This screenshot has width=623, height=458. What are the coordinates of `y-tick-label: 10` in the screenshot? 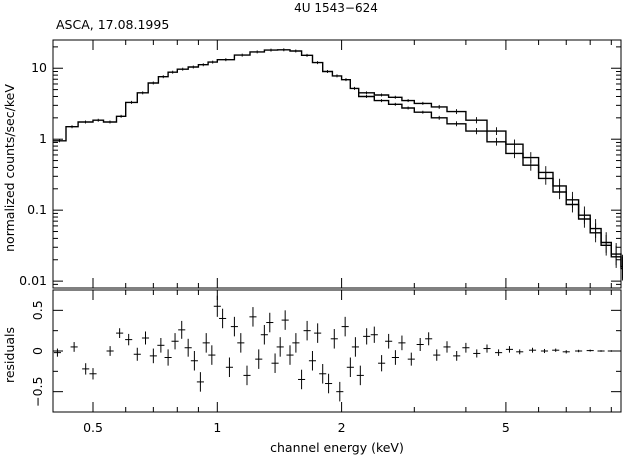 It's located at (39, 67).